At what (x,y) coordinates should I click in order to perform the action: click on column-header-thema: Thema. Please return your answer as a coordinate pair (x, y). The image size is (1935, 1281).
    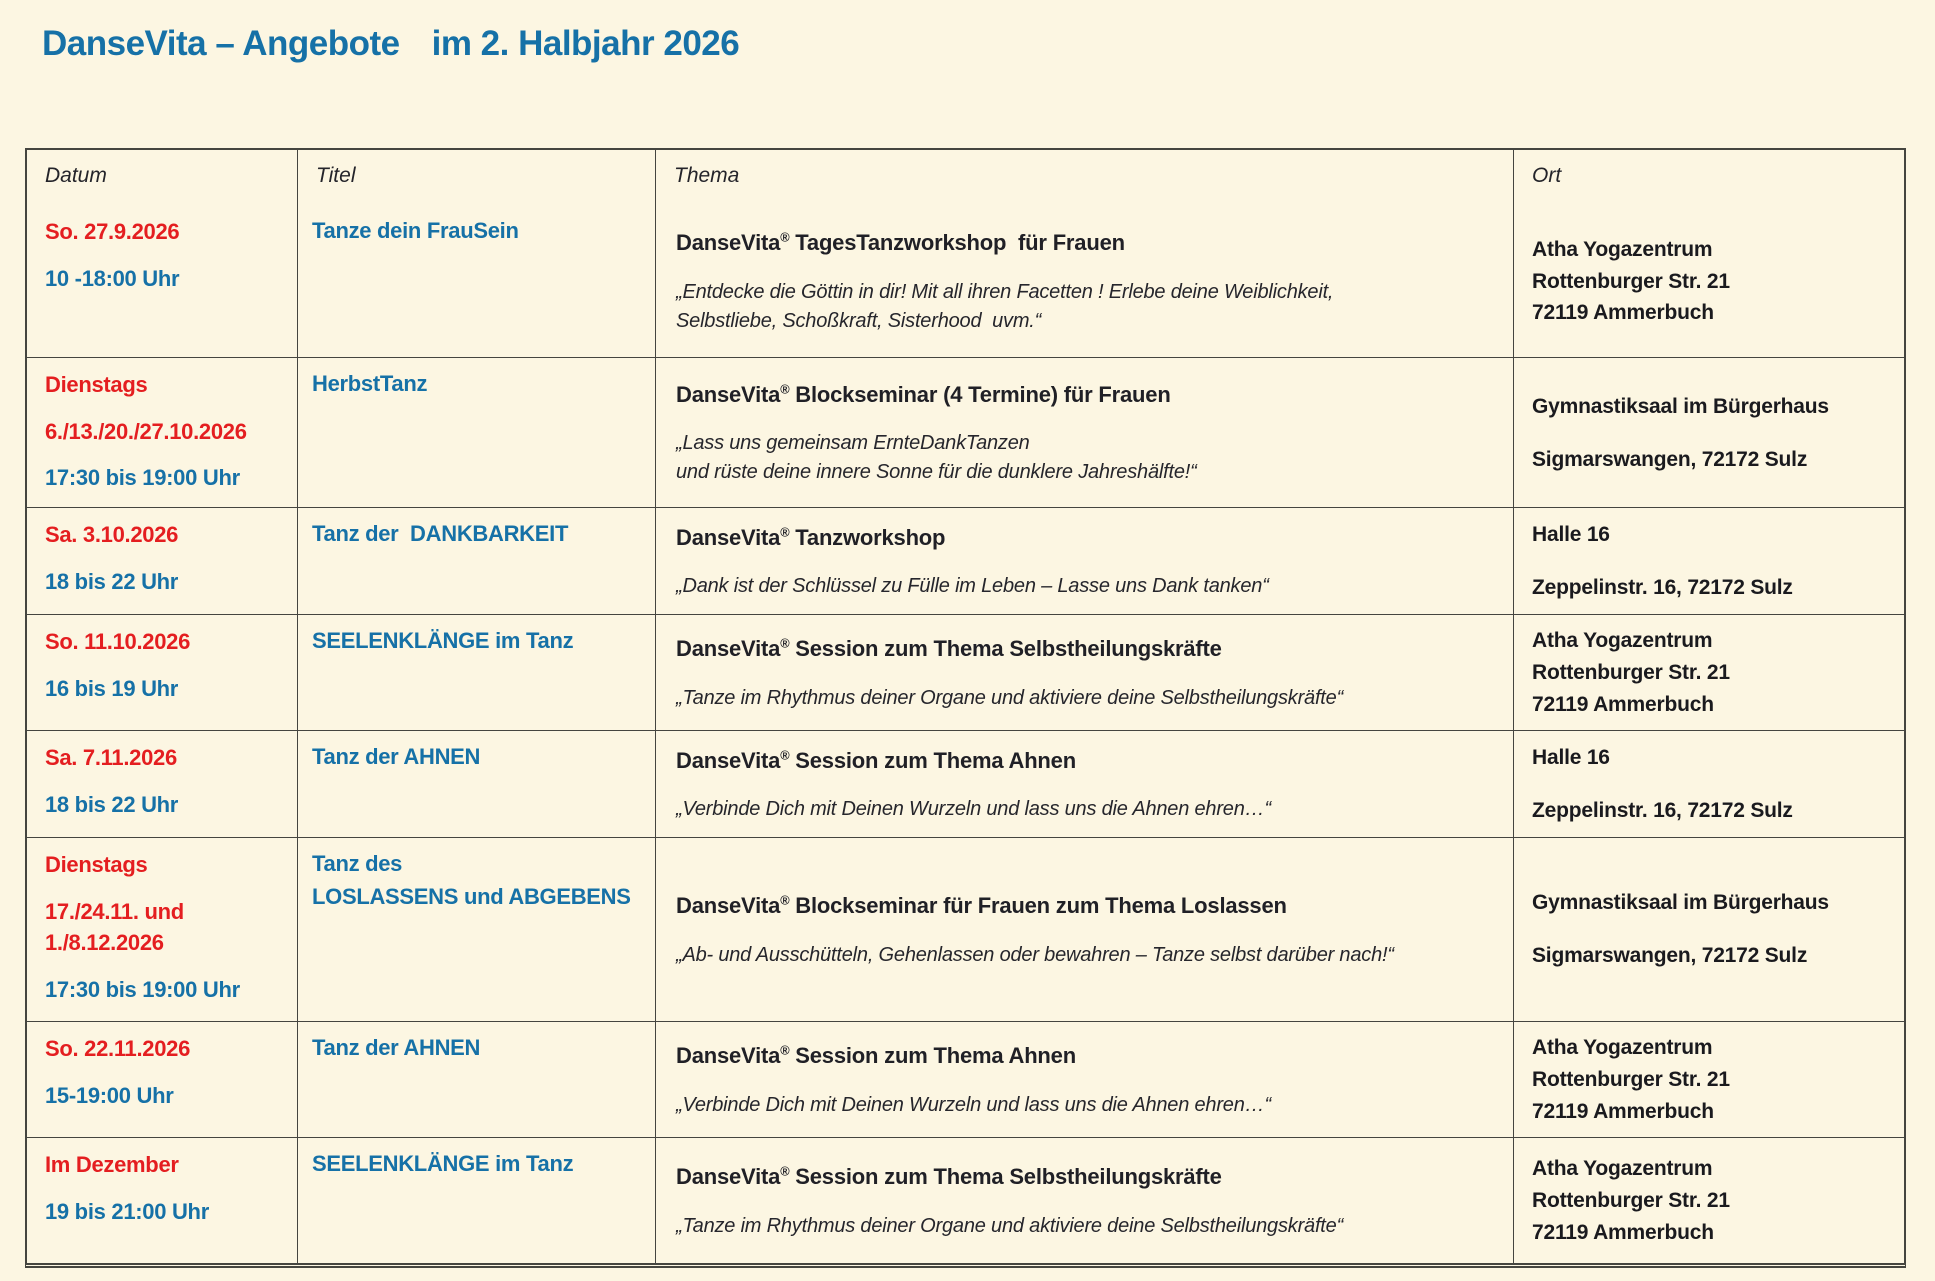
    Looking at the image, I should click on (1085, 177).